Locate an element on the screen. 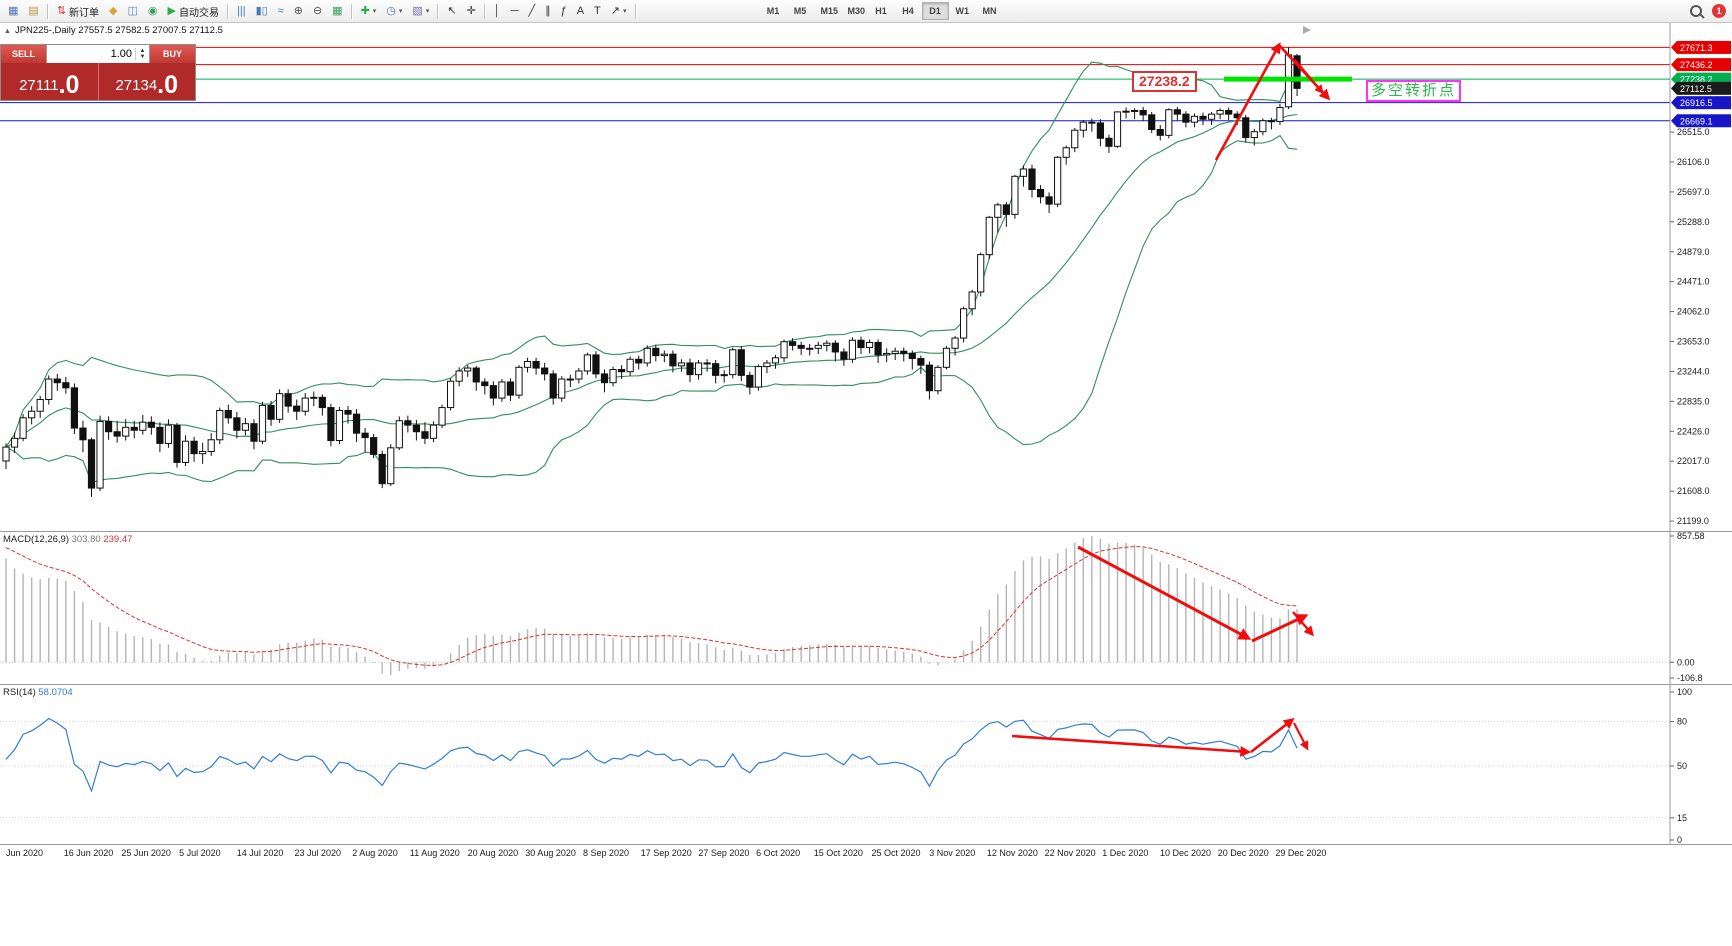  price-level-label: 27671.3 is located at coordinates (1701, 47).